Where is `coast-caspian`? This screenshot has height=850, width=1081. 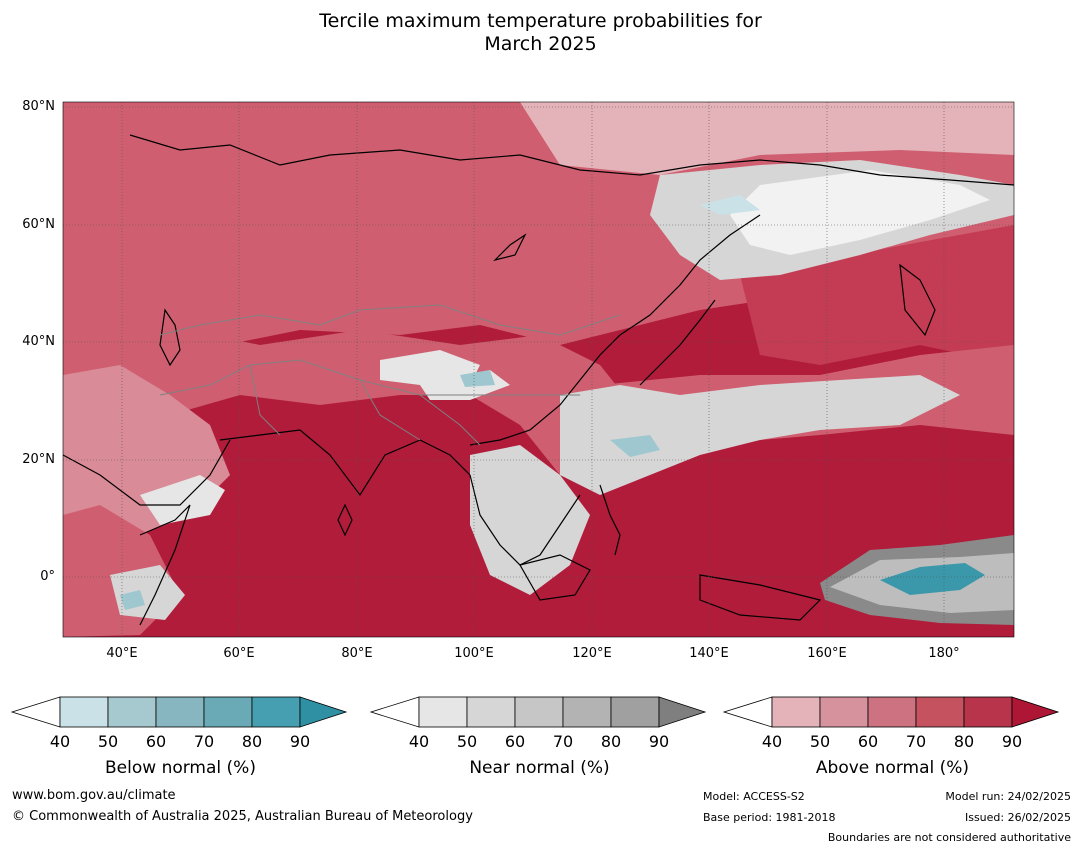 coast-caspian is located at coordinates (170, 337).